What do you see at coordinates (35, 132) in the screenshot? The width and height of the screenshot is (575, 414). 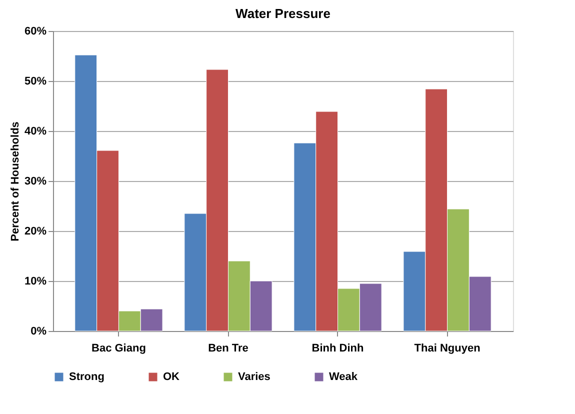 I see `y-tick-label: 40%` at bounding box center [35, 132].